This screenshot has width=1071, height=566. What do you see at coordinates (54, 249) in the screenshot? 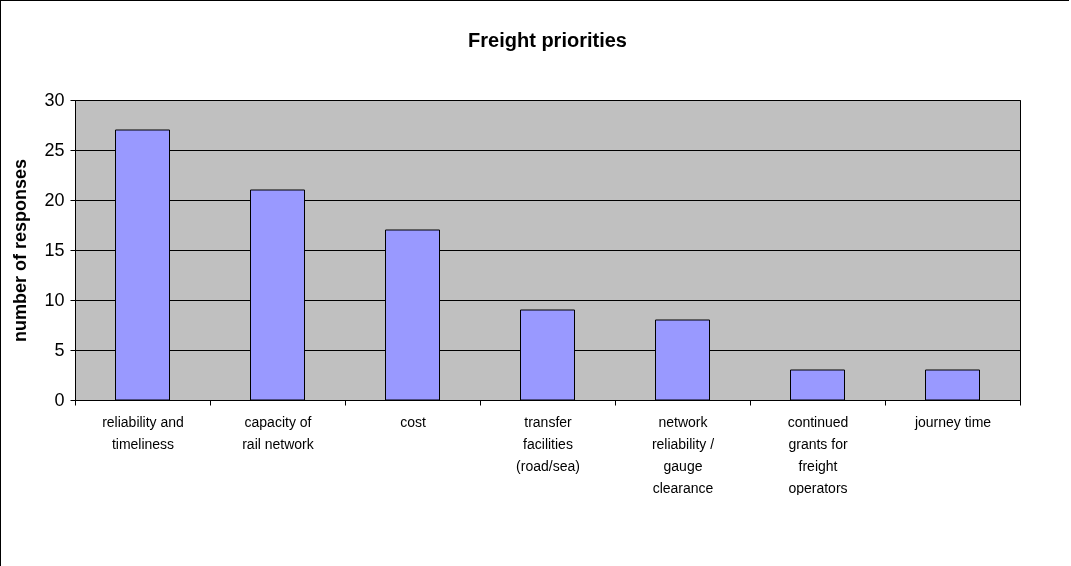
I see `y-tick-label: 15` at bounding box center [54, 249].